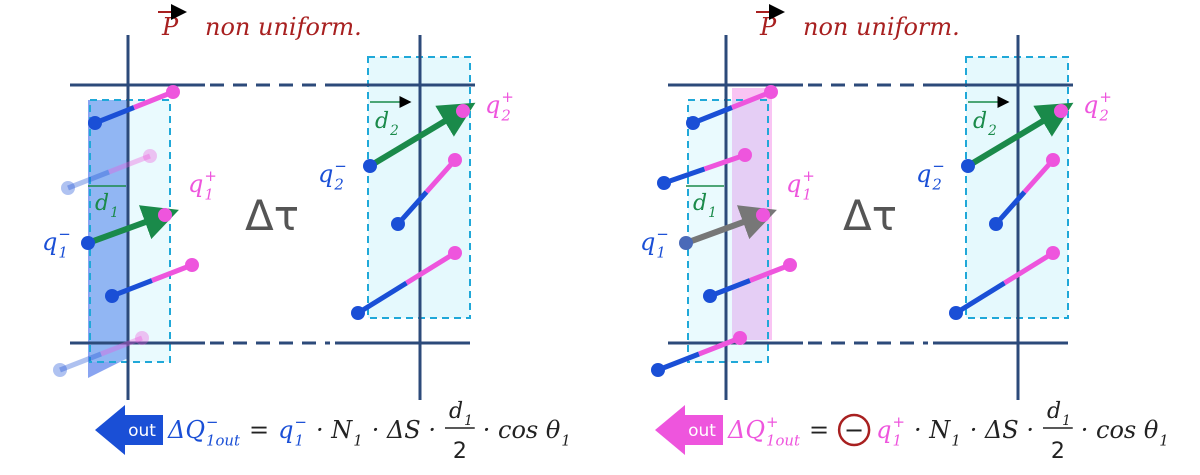 This screenshot has height=475, width=1200. I want to click on fraction-denominator: 2, so click(460, 451).